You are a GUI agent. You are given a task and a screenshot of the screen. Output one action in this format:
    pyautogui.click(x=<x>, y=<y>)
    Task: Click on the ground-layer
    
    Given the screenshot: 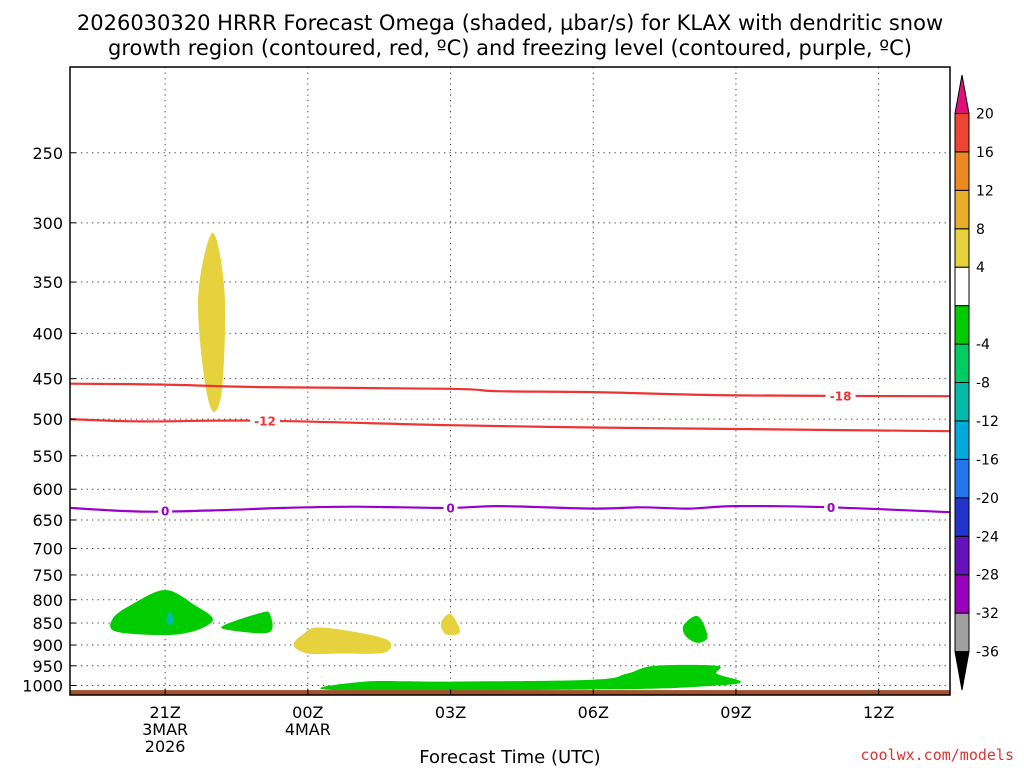 What is the action you would take?
    pyautogui.click(x=510, y=692)
    